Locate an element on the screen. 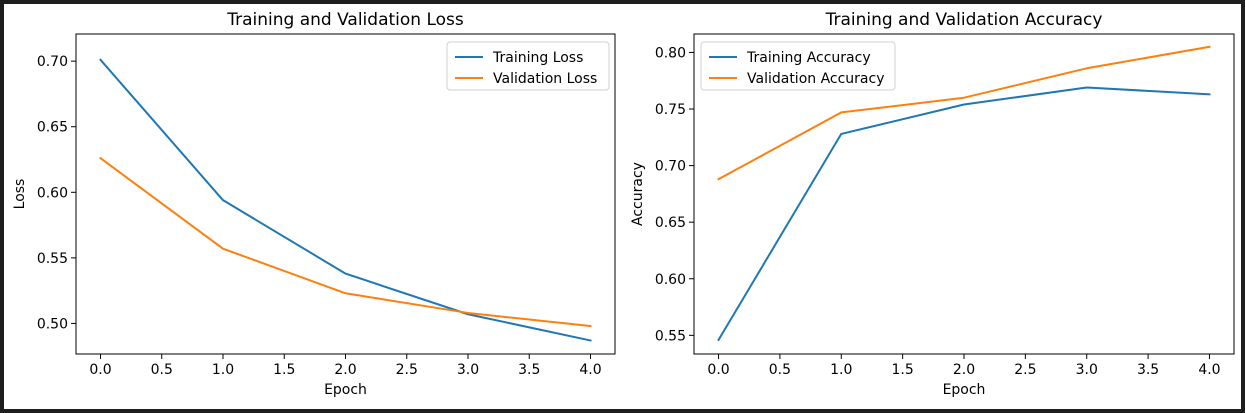 This screenshot has height=413, width=1245. chart-title: Training and Validation Accuracy is located at coordinates (964, 20).